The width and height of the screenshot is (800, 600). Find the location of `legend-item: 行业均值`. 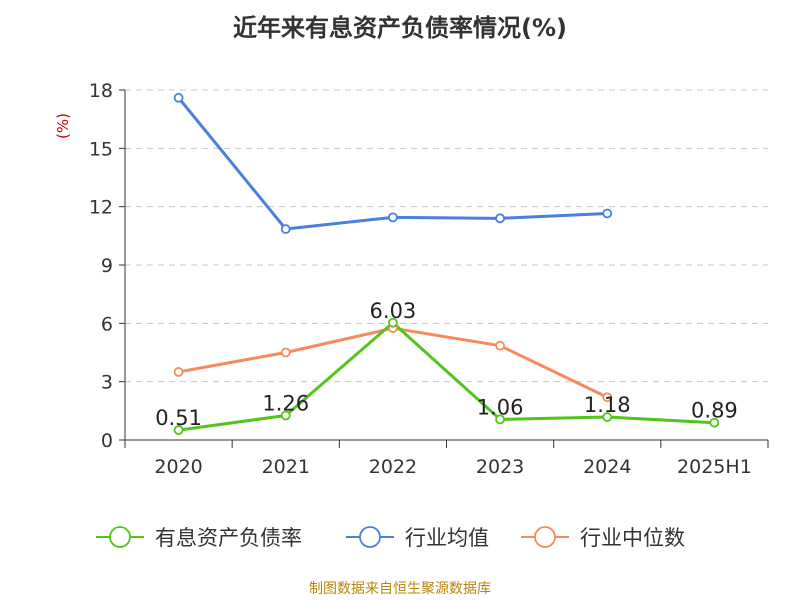

legend-item: 行业均值 is located at coordinates (417, 538).